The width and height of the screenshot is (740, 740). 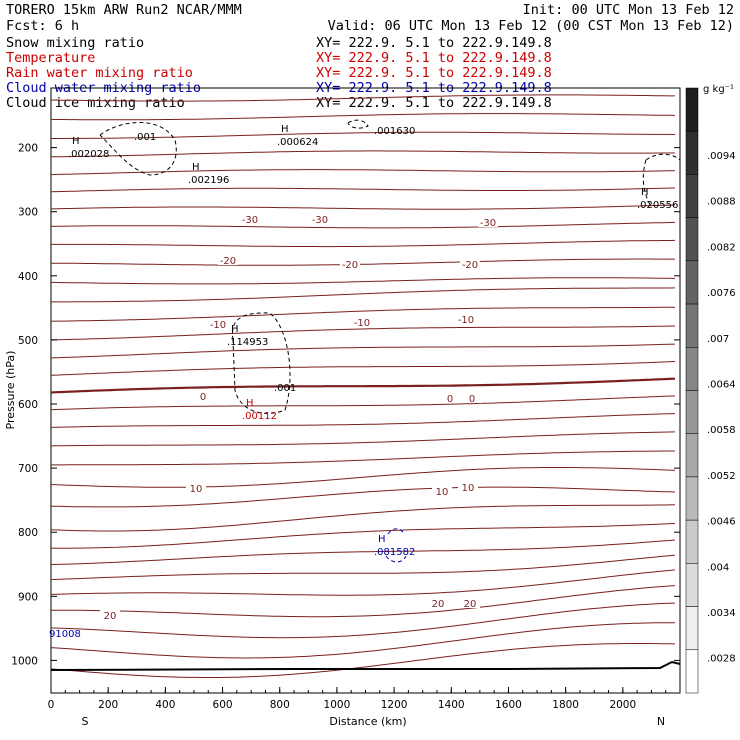 What do you see at coordinates (350, 265) in the screenshot?
I see `isotherm-label: -20` at bounding box center [350, 265].